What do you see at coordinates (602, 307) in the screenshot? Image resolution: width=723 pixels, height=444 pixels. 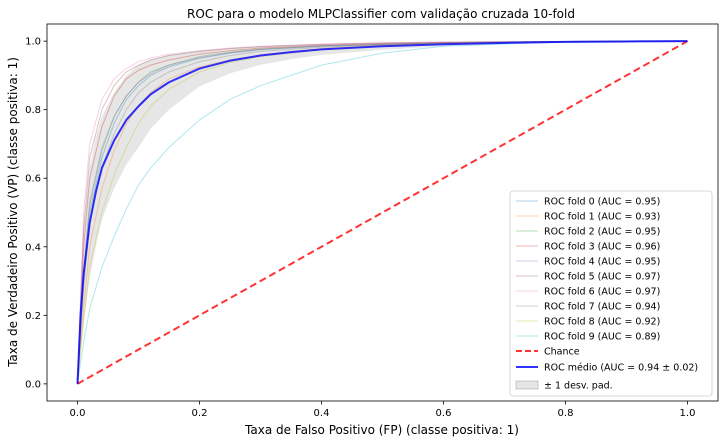 I see `legend-entry-label: ROC fold 7 (AUC = 0.94)` at bounding box center [602, 307].